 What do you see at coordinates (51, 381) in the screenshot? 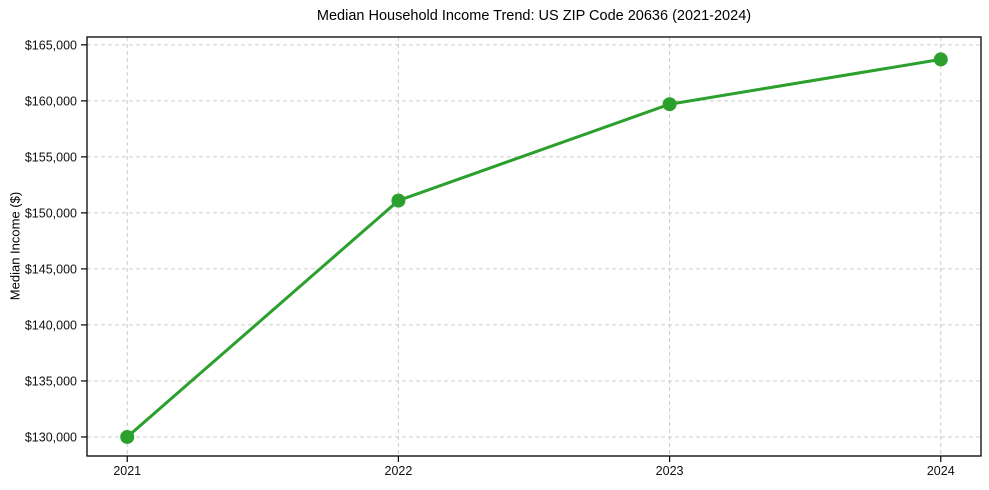
I see `y-tick-label: $135,000` at bounding box center [51, 381].